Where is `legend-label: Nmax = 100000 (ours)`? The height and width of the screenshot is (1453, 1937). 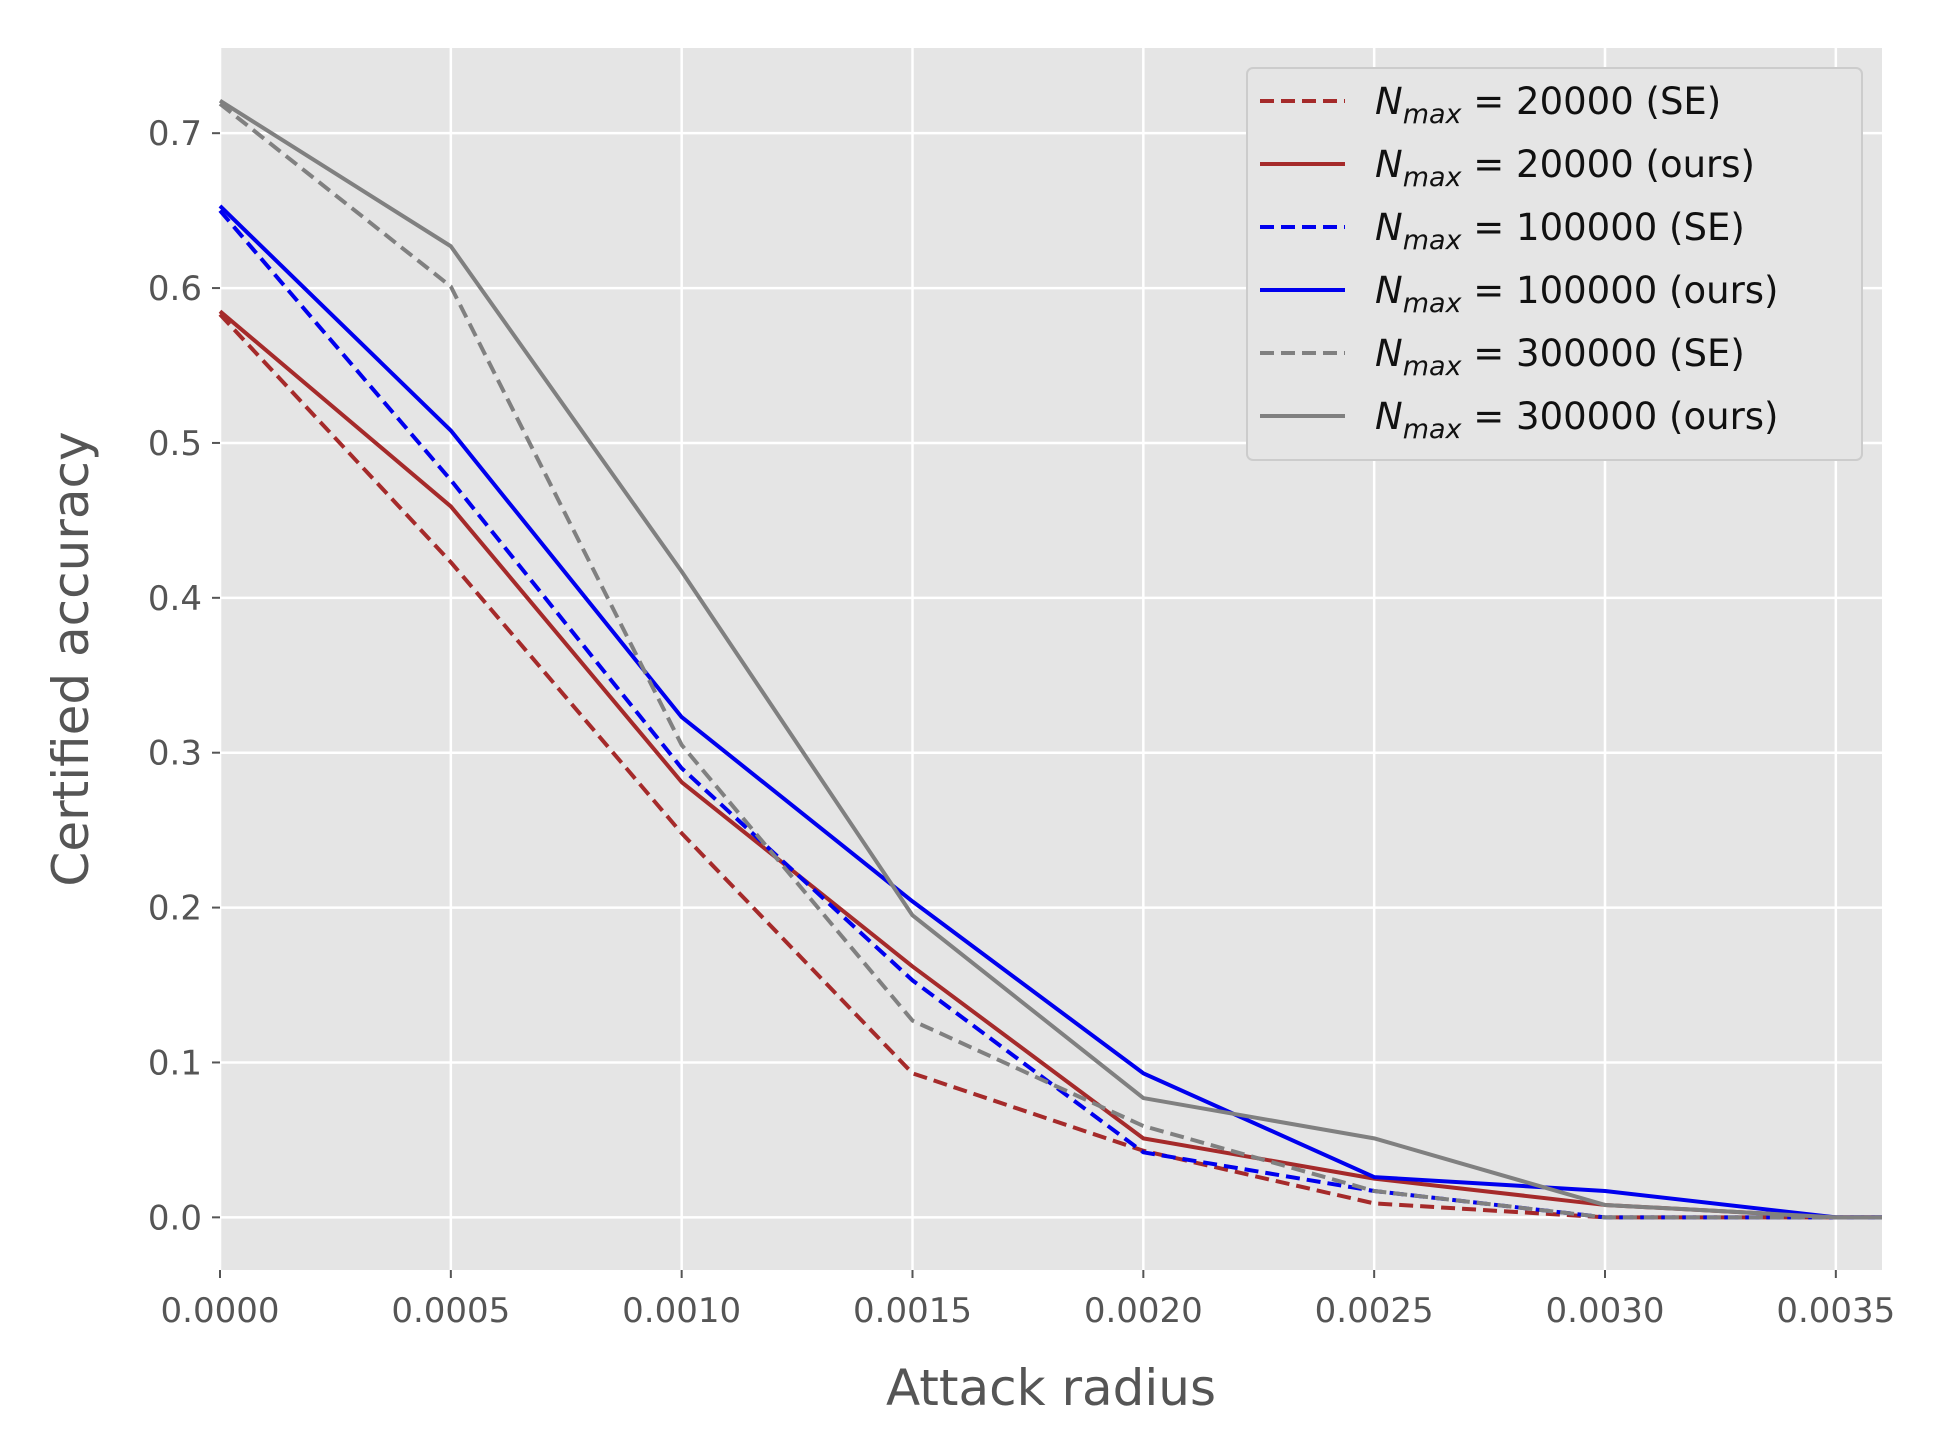 legend-label: Nmax = 100000 (ours) is located at coordinates (1577, 294).